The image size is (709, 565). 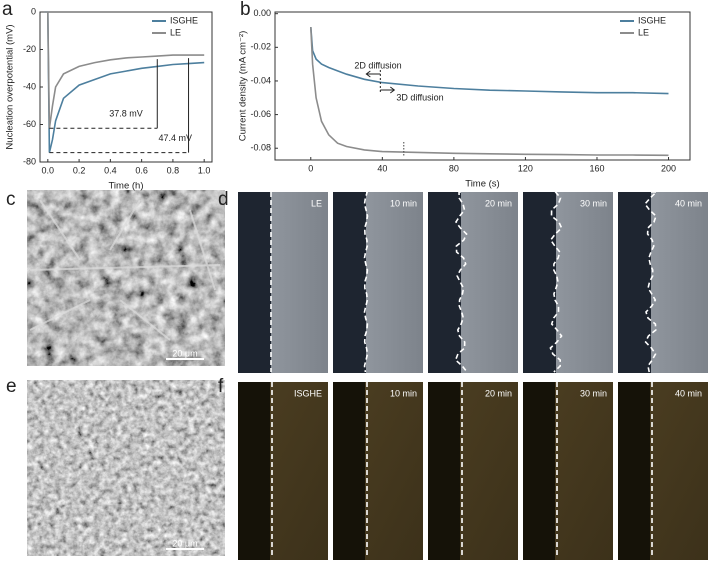 I want to click on x-tick-label: 120, so click(x=525, y=168).